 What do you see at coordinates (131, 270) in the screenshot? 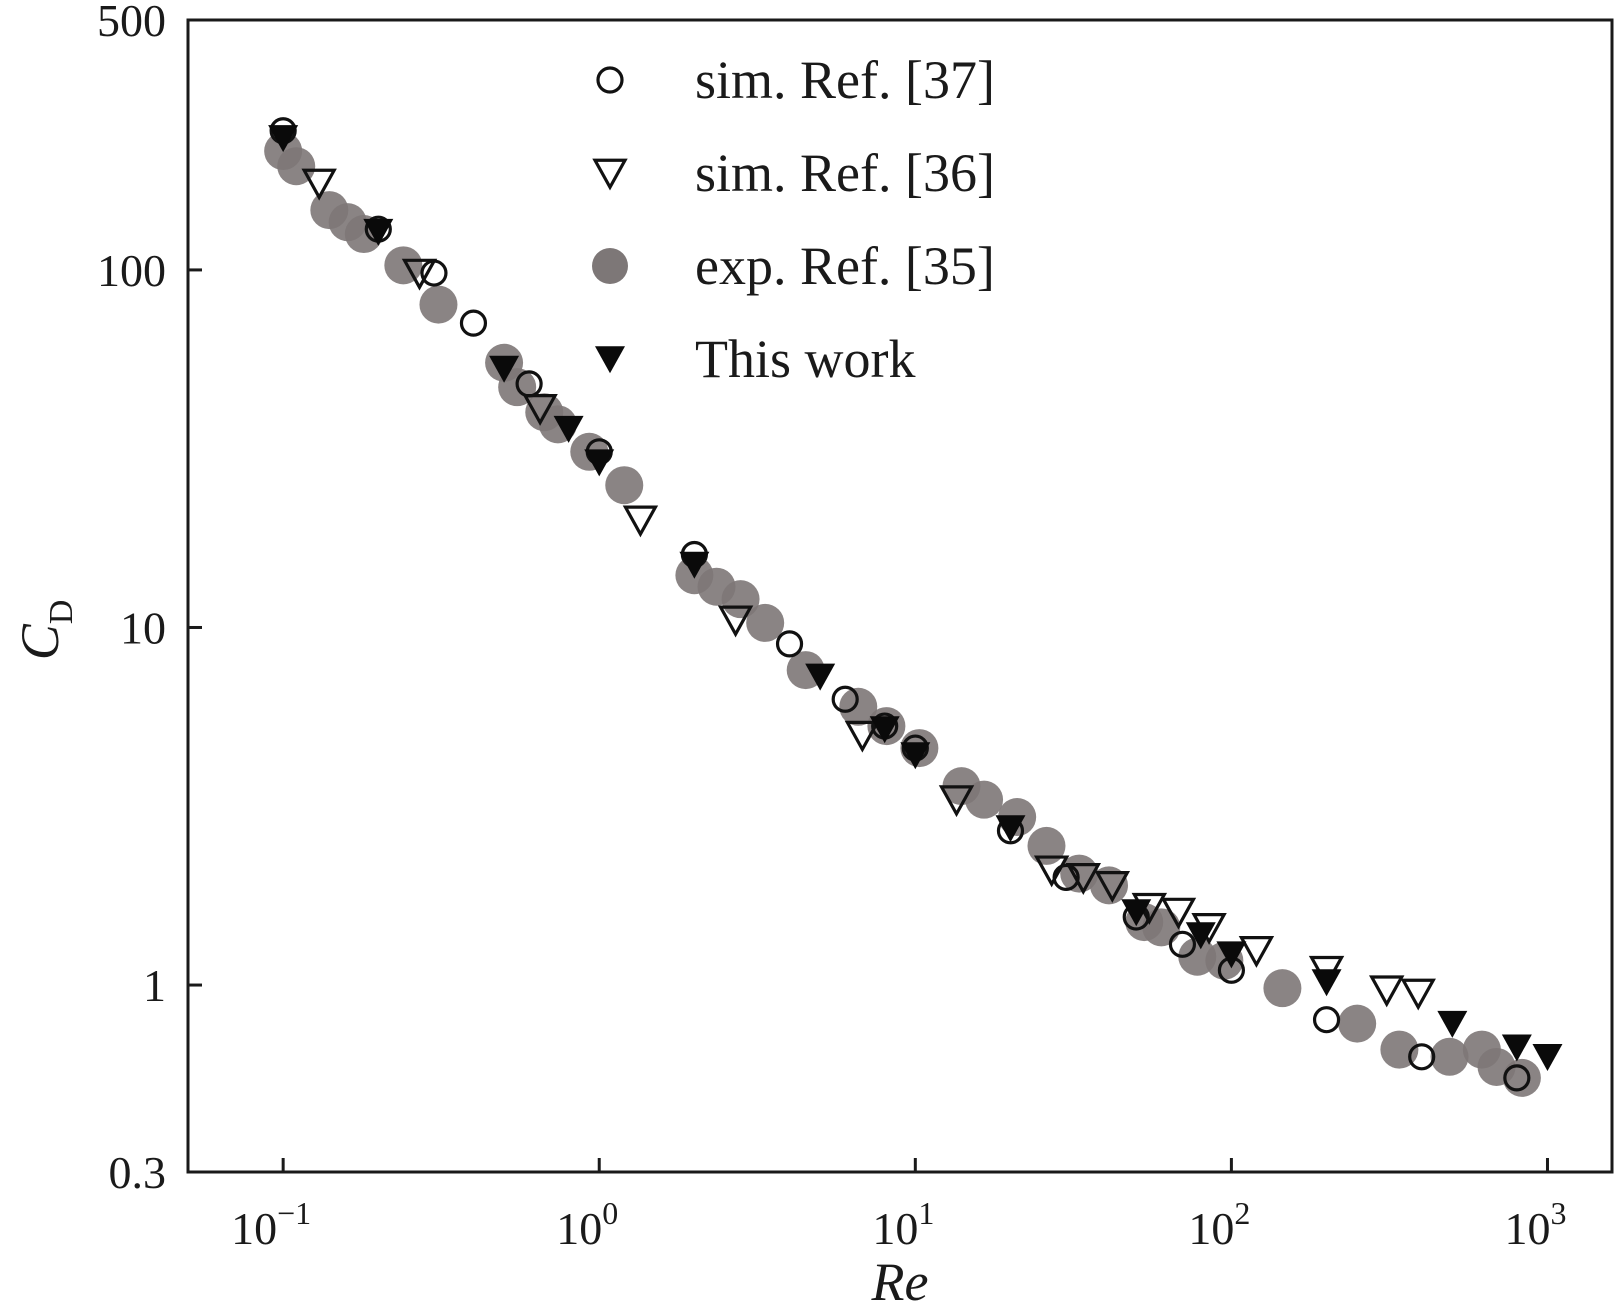
I see `y-tick-label: 100` at bounding box center [131, 270].